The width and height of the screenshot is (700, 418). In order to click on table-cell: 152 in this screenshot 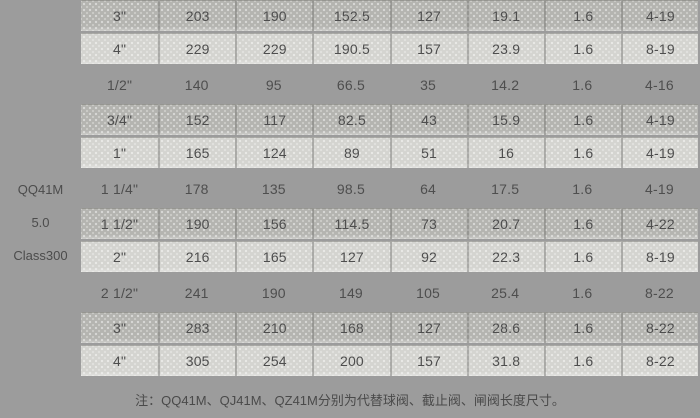, I will do `click(196, 120)`.